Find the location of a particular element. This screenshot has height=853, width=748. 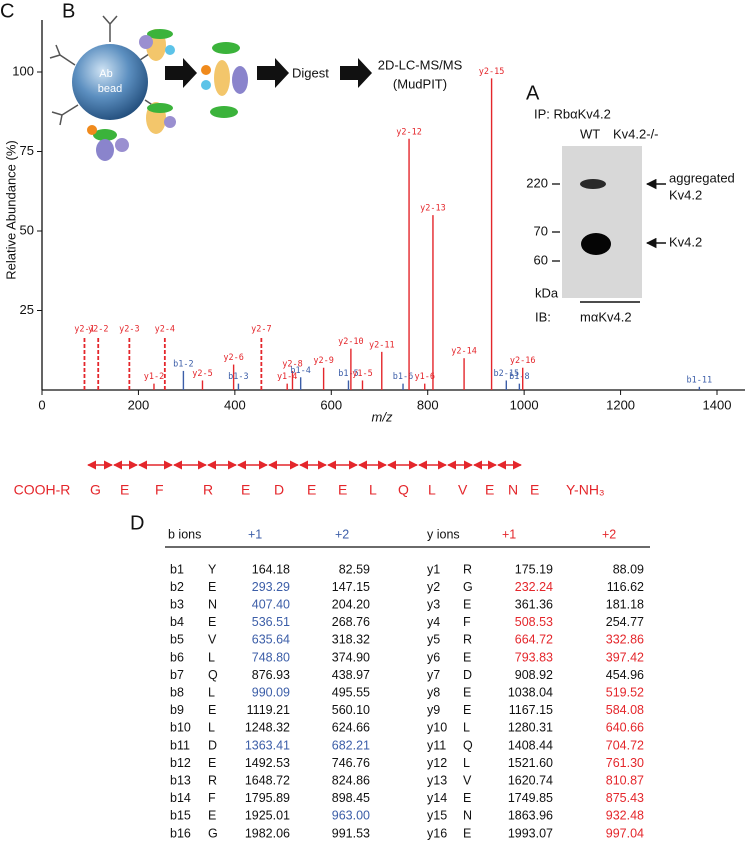

table-cell: 875.43 is located at coordinates (625, 798).